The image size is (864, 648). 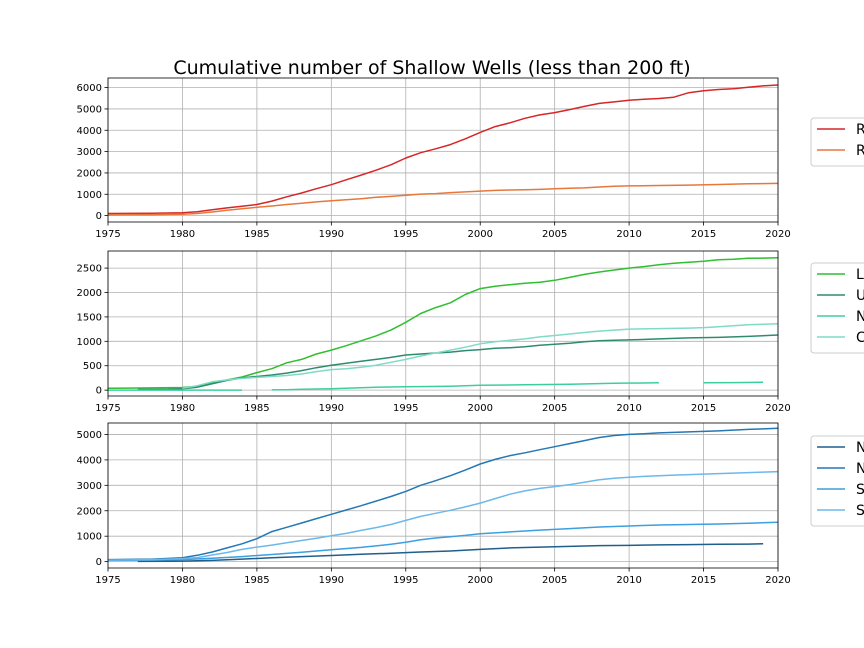 What do you see at coordinates (92, 366) in the screenshot?
I see `y-tick-label: 500` at bounding box center [92, 366].